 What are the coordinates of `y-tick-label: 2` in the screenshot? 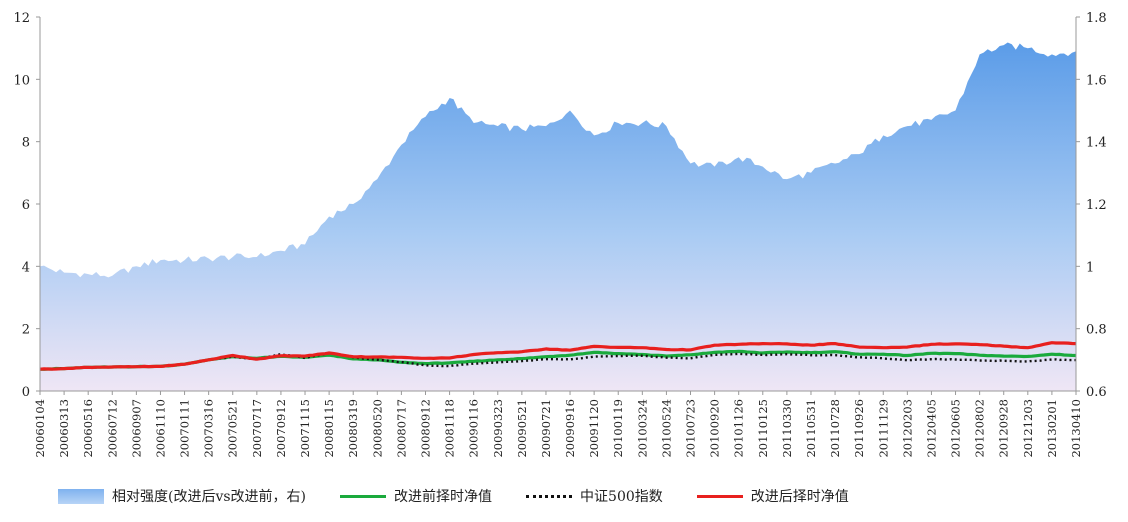 It's located at (26, 330).